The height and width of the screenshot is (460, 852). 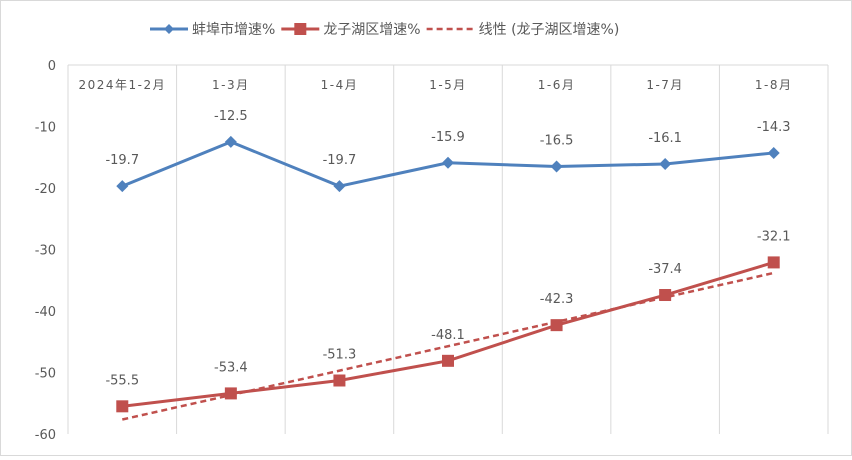 What do you see at coordinates (45, 128) in the screenshot?
I see `y-tick-label: -10` at bounding box center [45, 128].